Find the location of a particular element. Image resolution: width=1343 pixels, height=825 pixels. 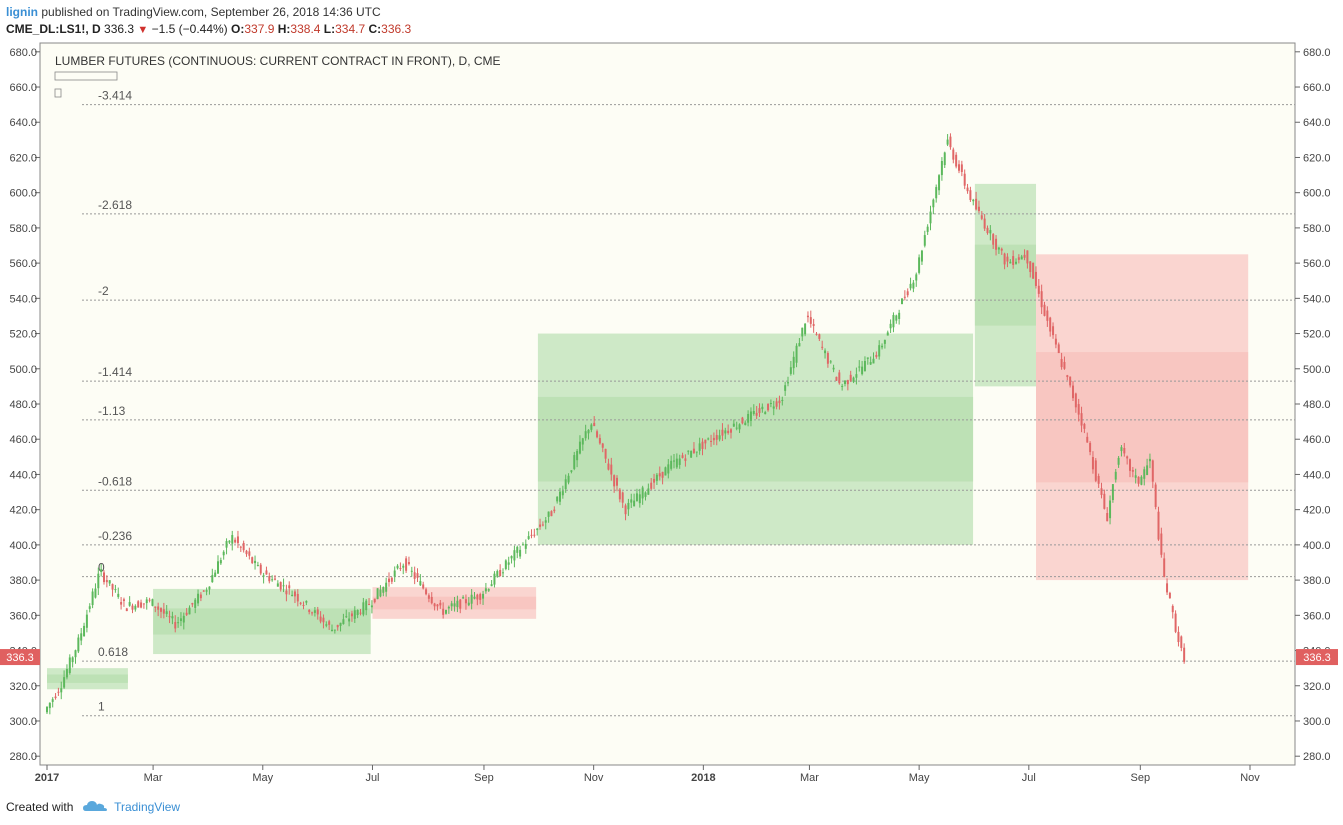

x-axis: 2017 Mar May Jul Sep Nov 2018 Mar May Jul Sep Nov is located at coordinates (648, 774).